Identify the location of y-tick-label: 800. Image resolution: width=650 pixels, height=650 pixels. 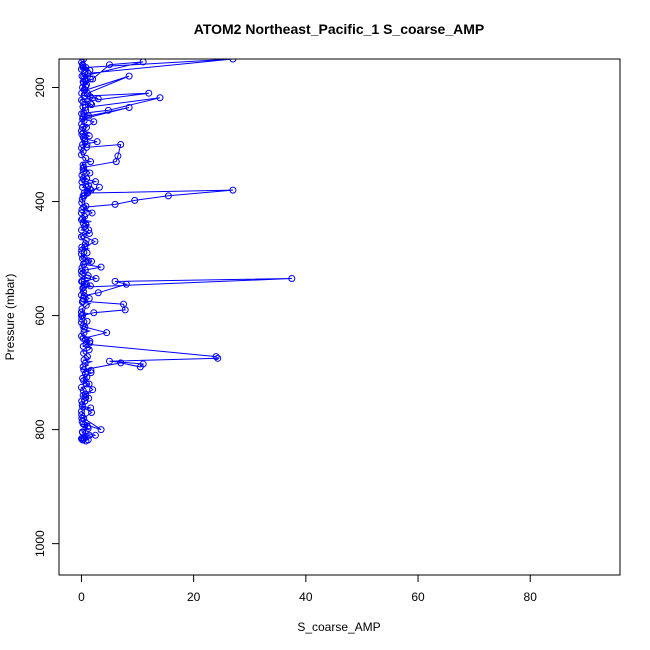
(40, 429).